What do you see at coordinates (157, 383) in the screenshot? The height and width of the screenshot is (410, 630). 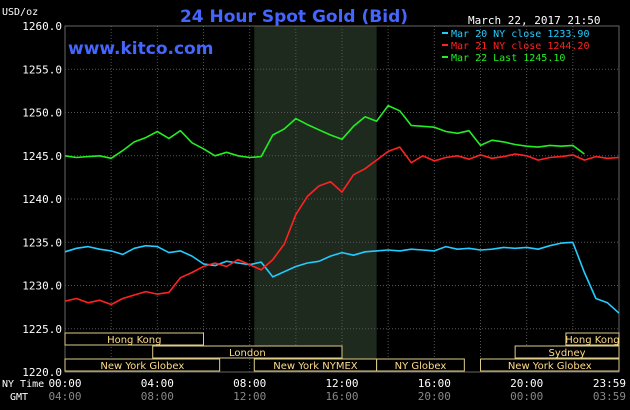 I see `x-tick-label-ny: 04:00` at bounding box center [157, 383].